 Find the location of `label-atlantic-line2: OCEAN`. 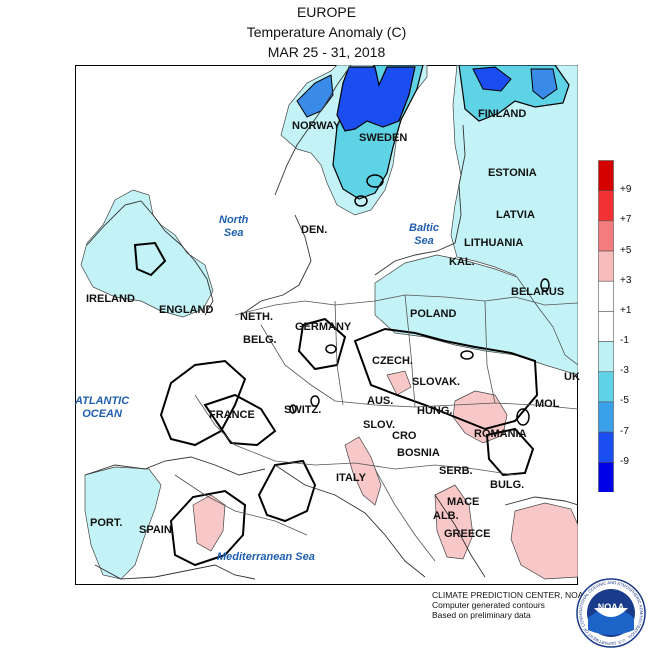

label-atlantic-line2: OCEAN is located at coordinates (102, 414).